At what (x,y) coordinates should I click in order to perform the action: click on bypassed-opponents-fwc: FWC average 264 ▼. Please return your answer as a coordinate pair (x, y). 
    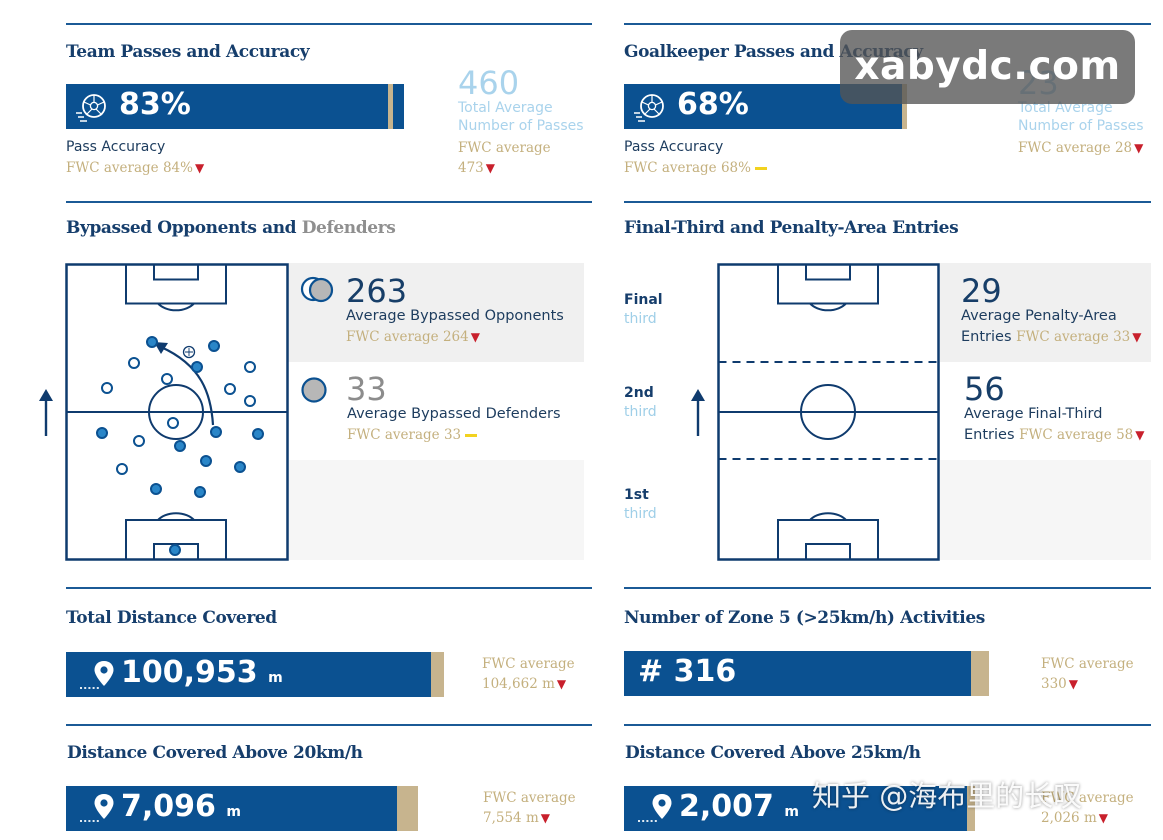
    Looking at the image, I should click on (413, 337).